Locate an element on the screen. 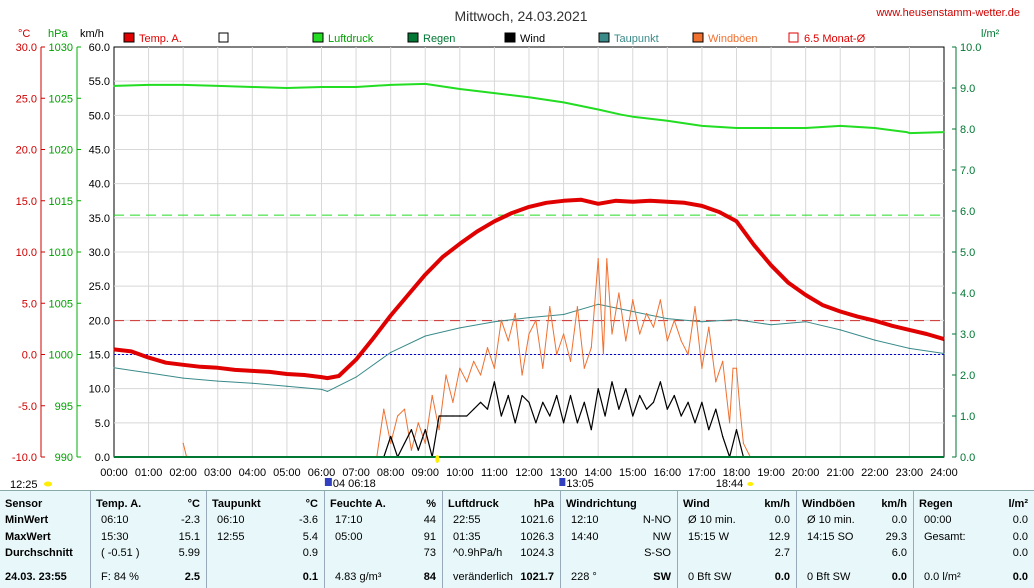  row-time: 12:55 is located at coordinates (231, 537).